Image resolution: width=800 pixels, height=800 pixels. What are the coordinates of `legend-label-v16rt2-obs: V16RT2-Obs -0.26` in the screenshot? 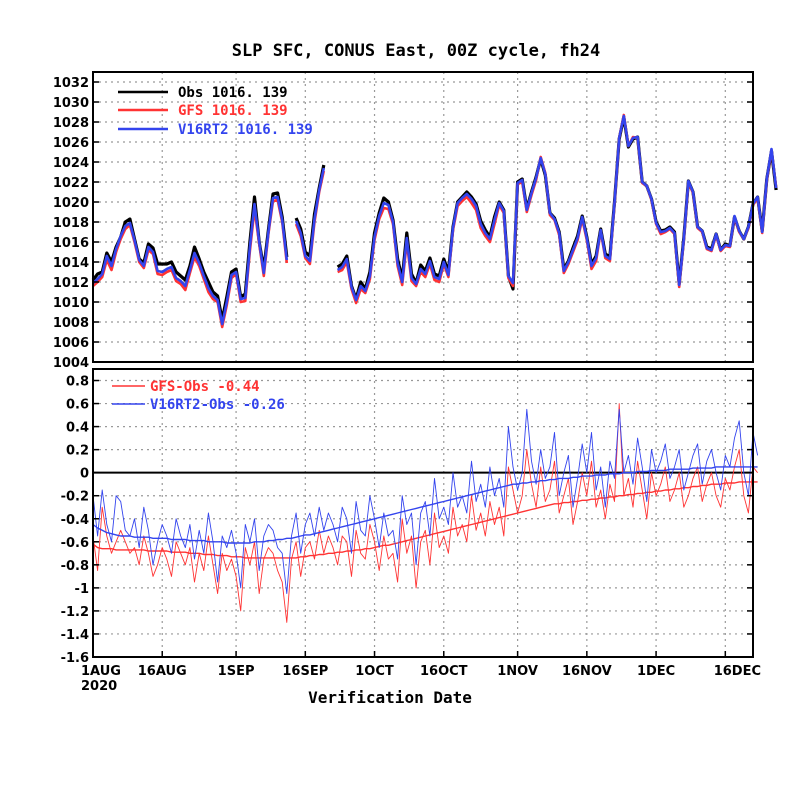 It's located at (217, 405).